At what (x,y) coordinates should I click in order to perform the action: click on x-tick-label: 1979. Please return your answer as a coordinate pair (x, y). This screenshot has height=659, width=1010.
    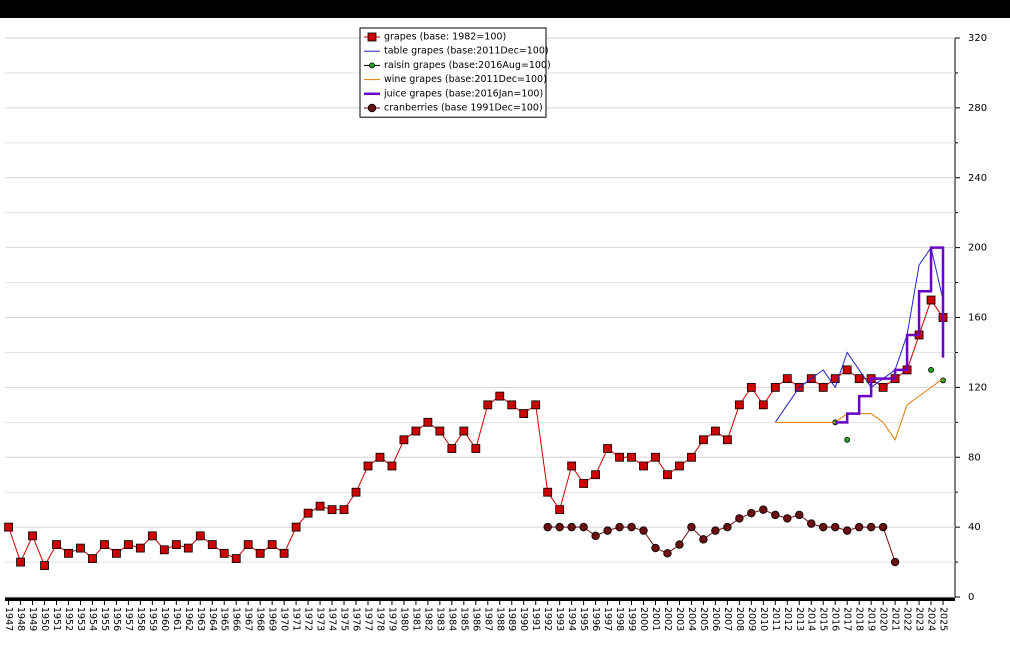
    Looking at the image, I should click on (391, 619).